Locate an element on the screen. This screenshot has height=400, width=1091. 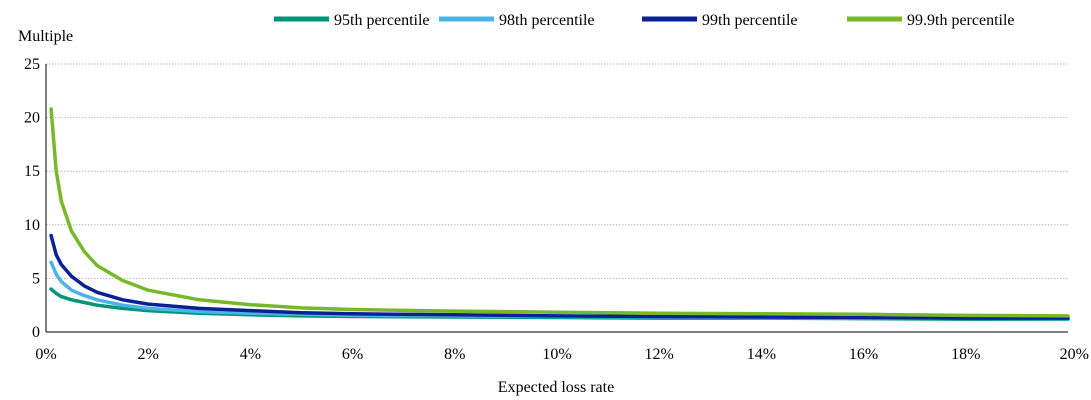
x-tick-label: 18% is located at coordinates (965, 354).